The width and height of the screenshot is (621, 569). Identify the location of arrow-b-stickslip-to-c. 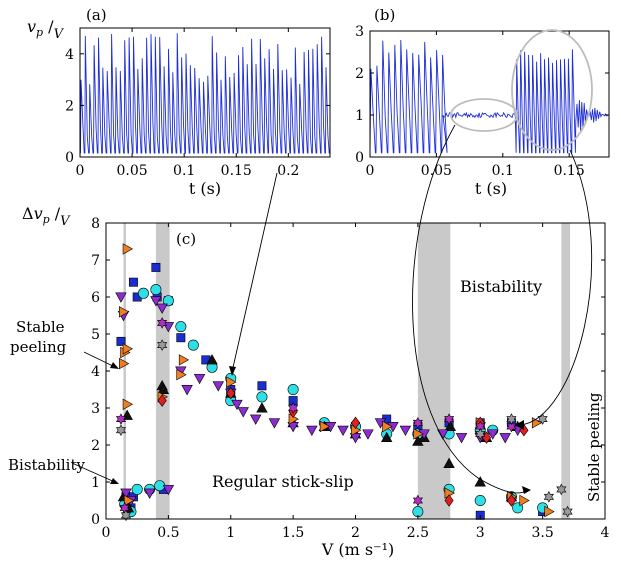
(556, 287).